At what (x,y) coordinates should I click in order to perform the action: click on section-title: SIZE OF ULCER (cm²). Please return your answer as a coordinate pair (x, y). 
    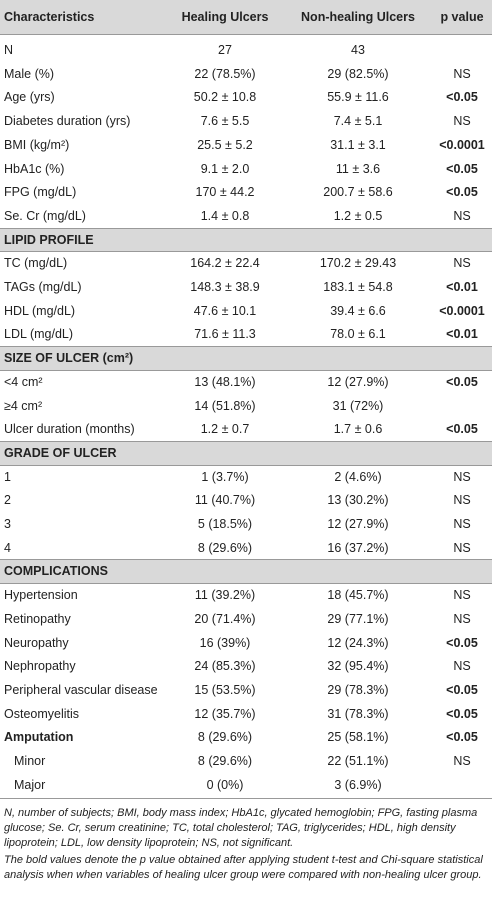
    Looking at the image, I should click on (69, 358).